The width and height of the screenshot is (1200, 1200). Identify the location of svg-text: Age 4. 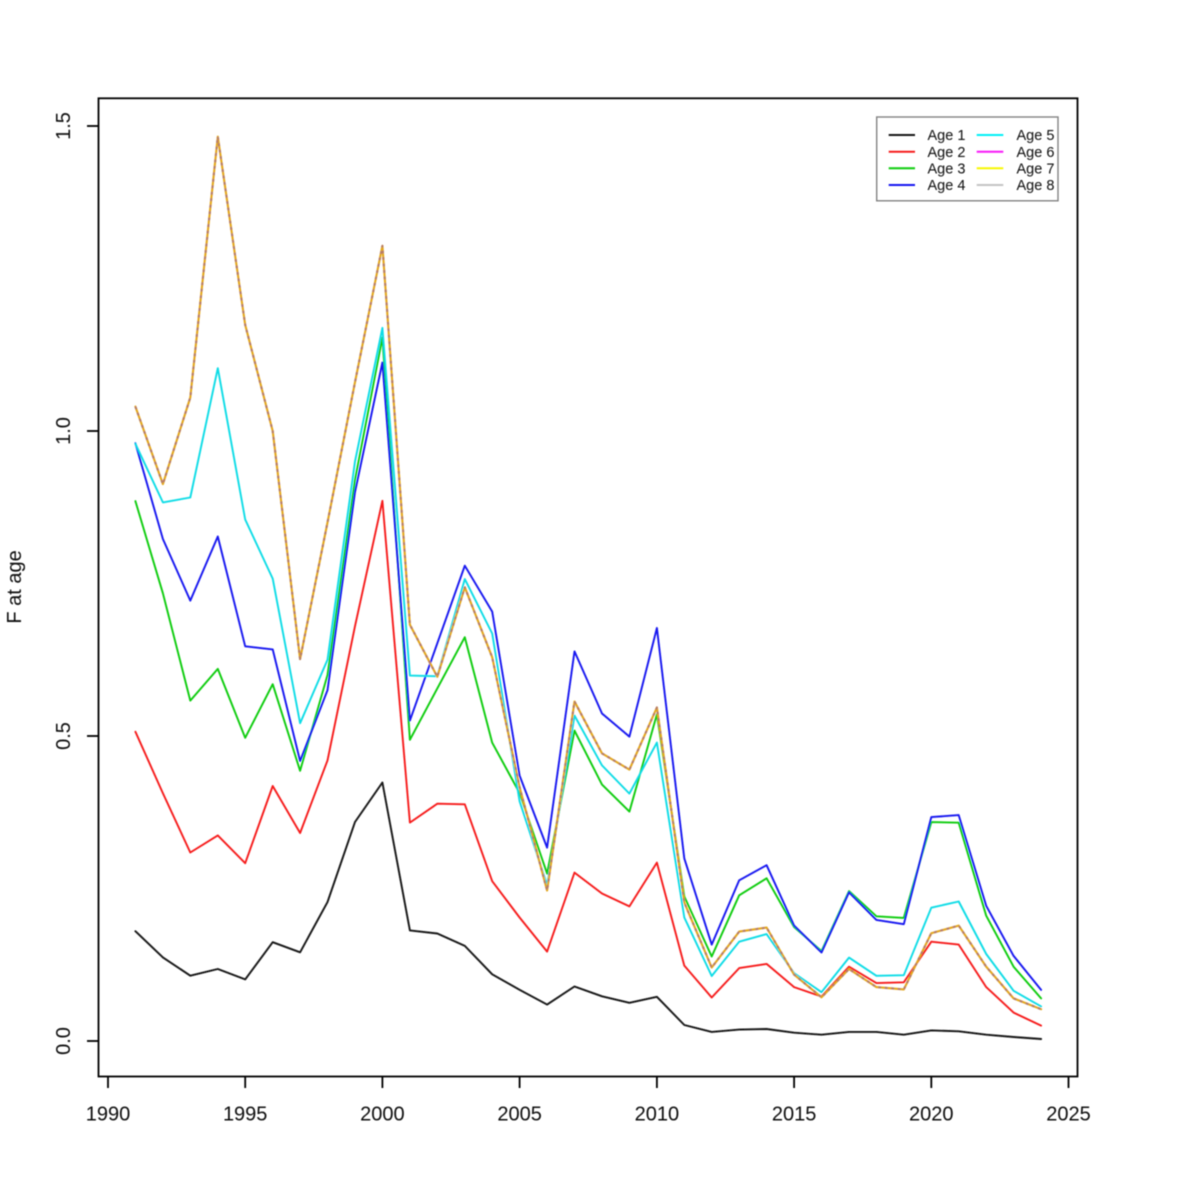
(947, 186).